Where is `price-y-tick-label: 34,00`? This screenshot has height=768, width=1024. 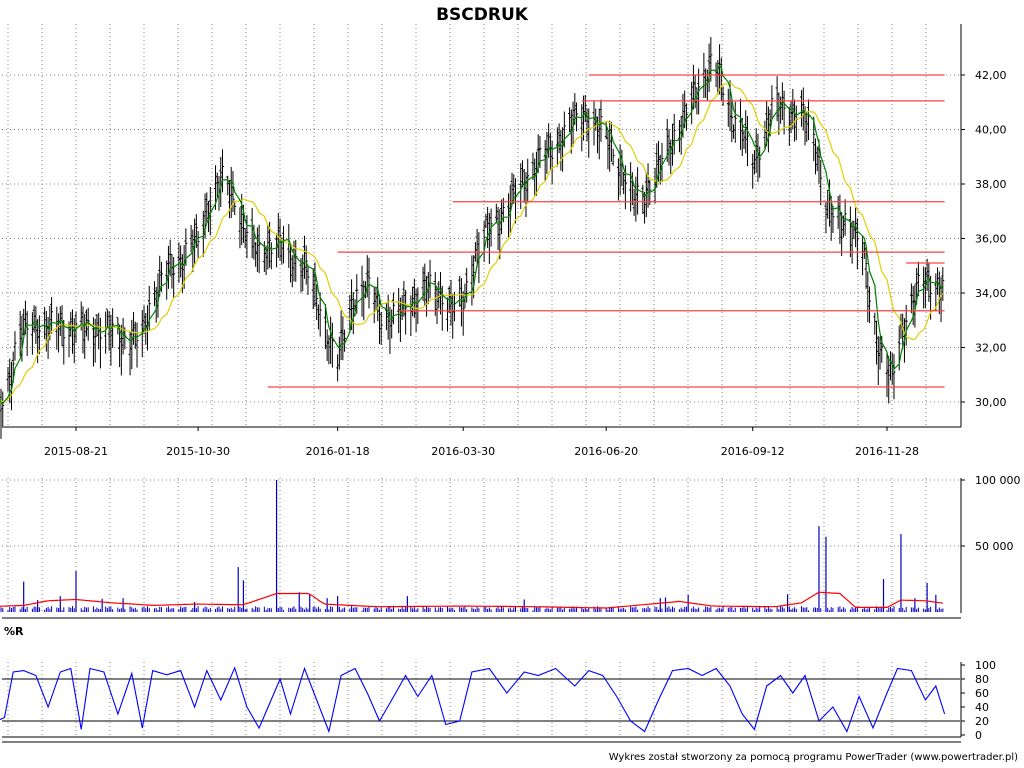
price-y-tick-label: 34,00 is located at coordinates (991, 293).